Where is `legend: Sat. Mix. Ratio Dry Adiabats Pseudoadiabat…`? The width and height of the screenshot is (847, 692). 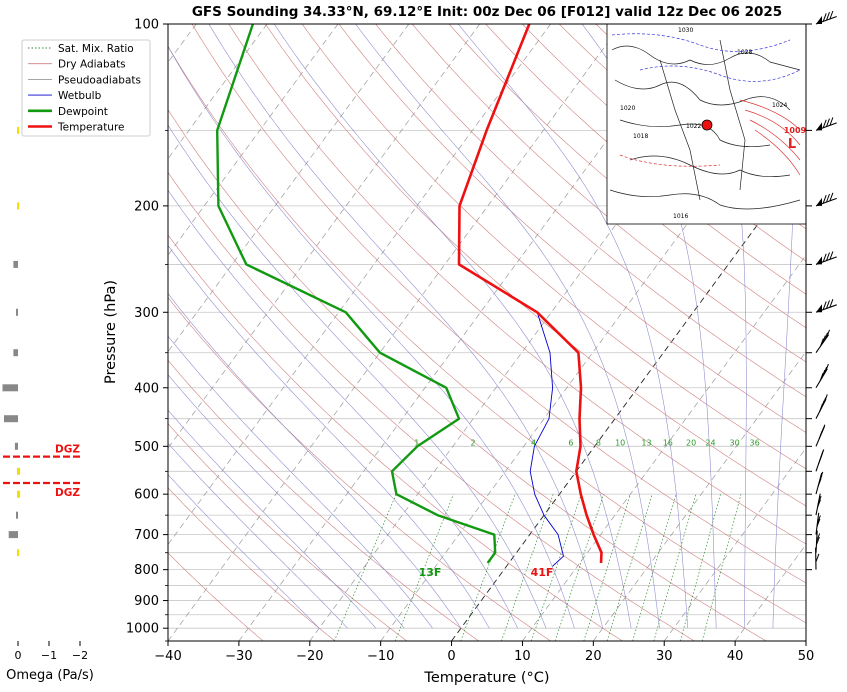
legend: Sat. Mix. Ratio Dry Adiabats Pseudoadiabat… is located at coordinates (86, 88).